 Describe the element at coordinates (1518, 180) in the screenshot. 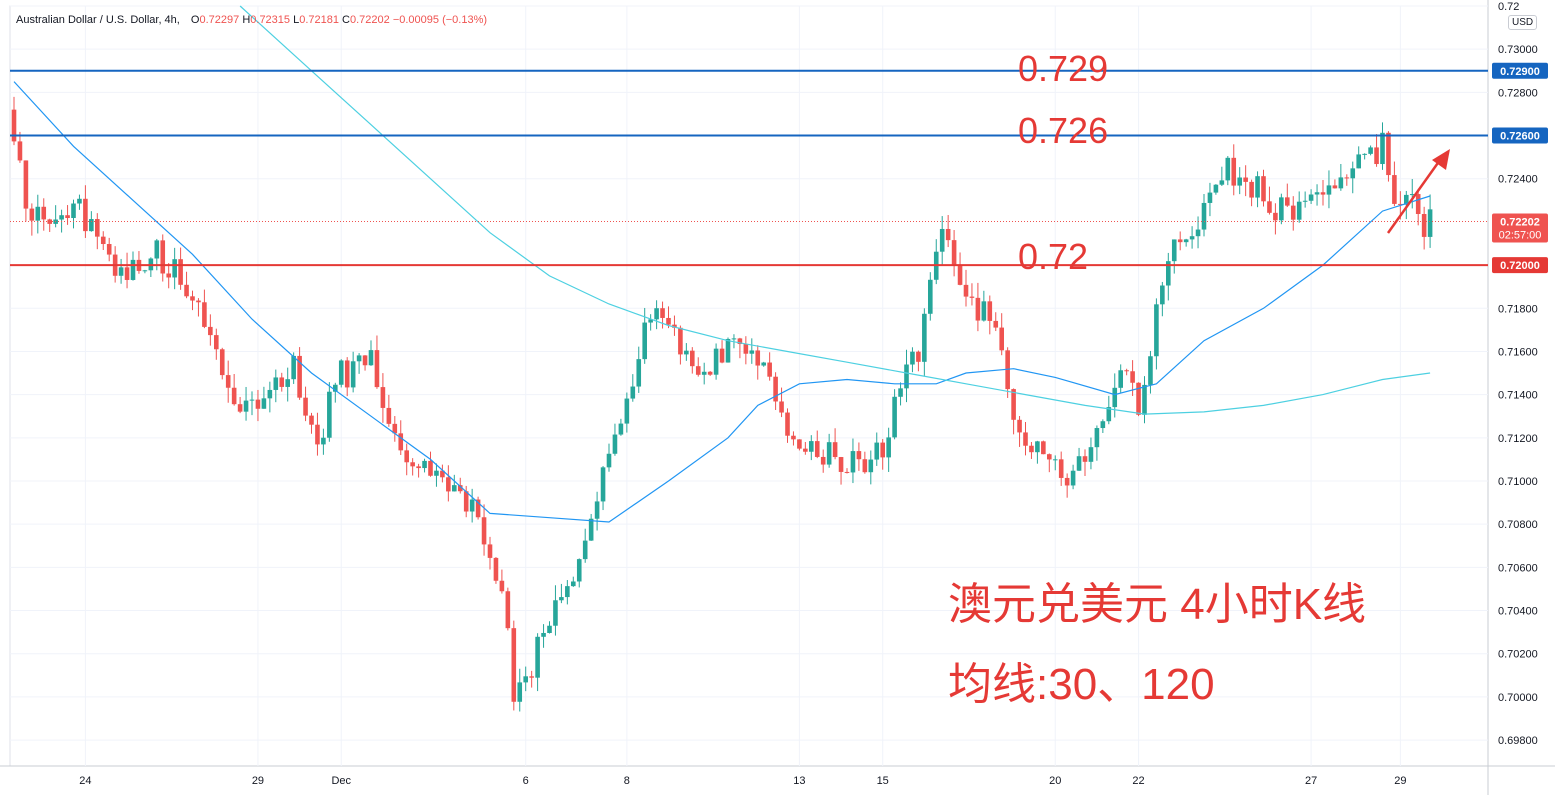

I see `price-tick-3: 0.72400` at that location.